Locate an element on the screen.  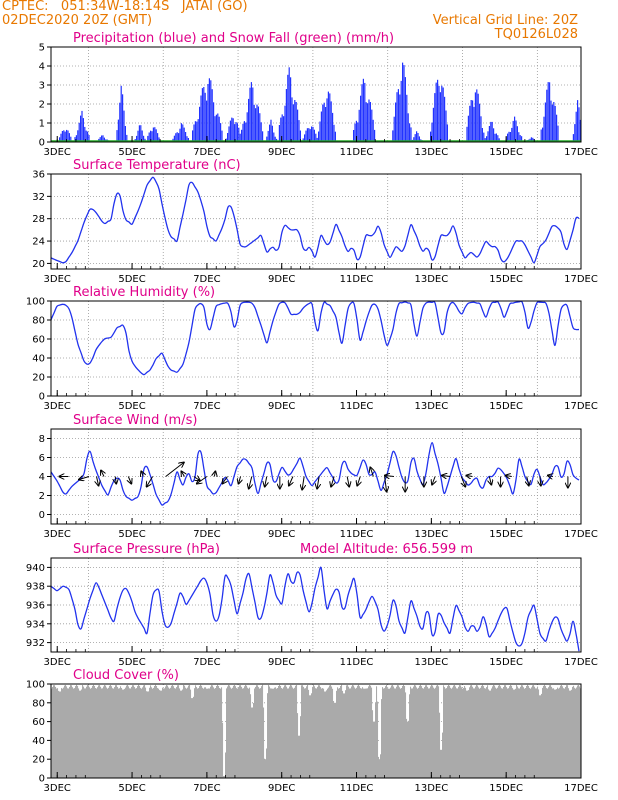
y-tick-label: 5 is located at coordinates (42, 48).